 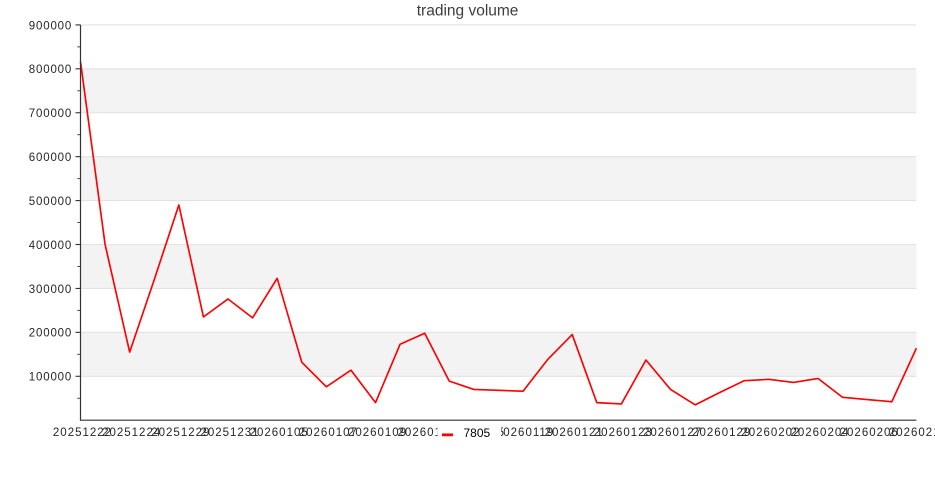 I want to click on svg-text: 20260109, so click(x=377, y=433).